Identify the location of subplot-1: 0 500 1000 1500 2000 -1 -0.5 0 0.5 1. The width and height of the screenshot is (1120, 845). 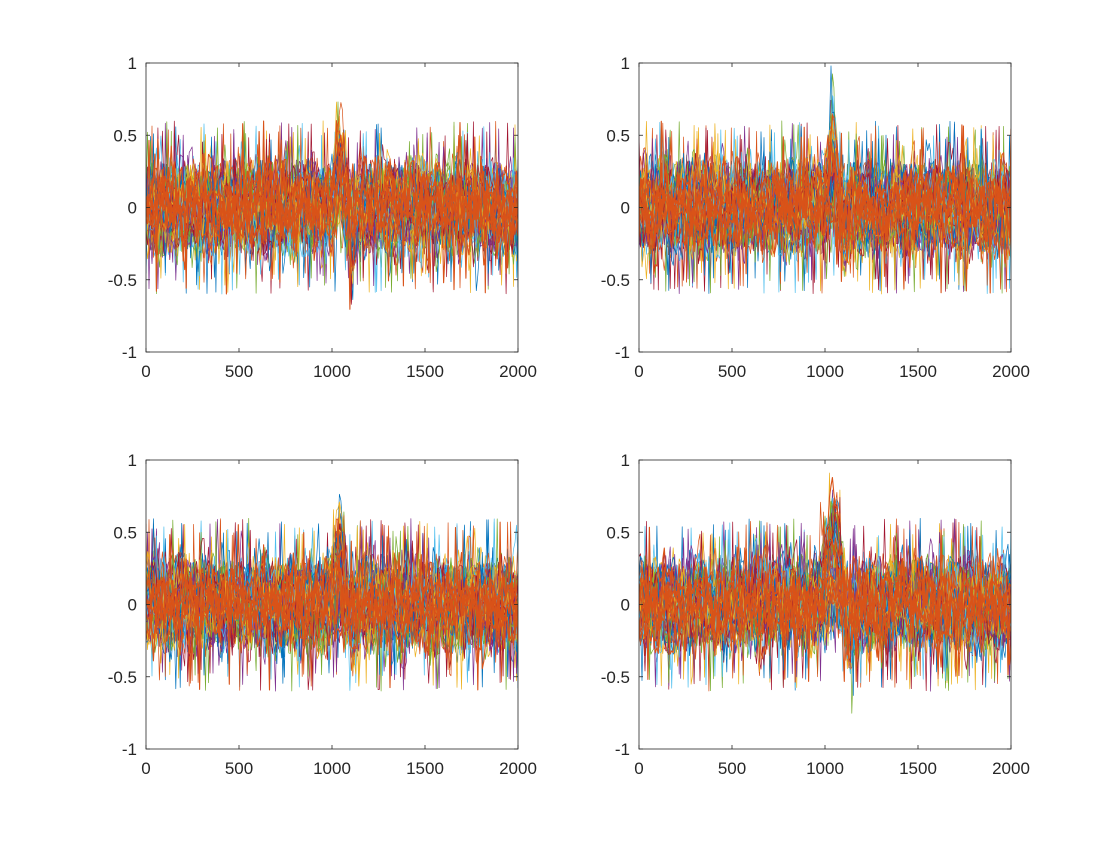
(322, 217).